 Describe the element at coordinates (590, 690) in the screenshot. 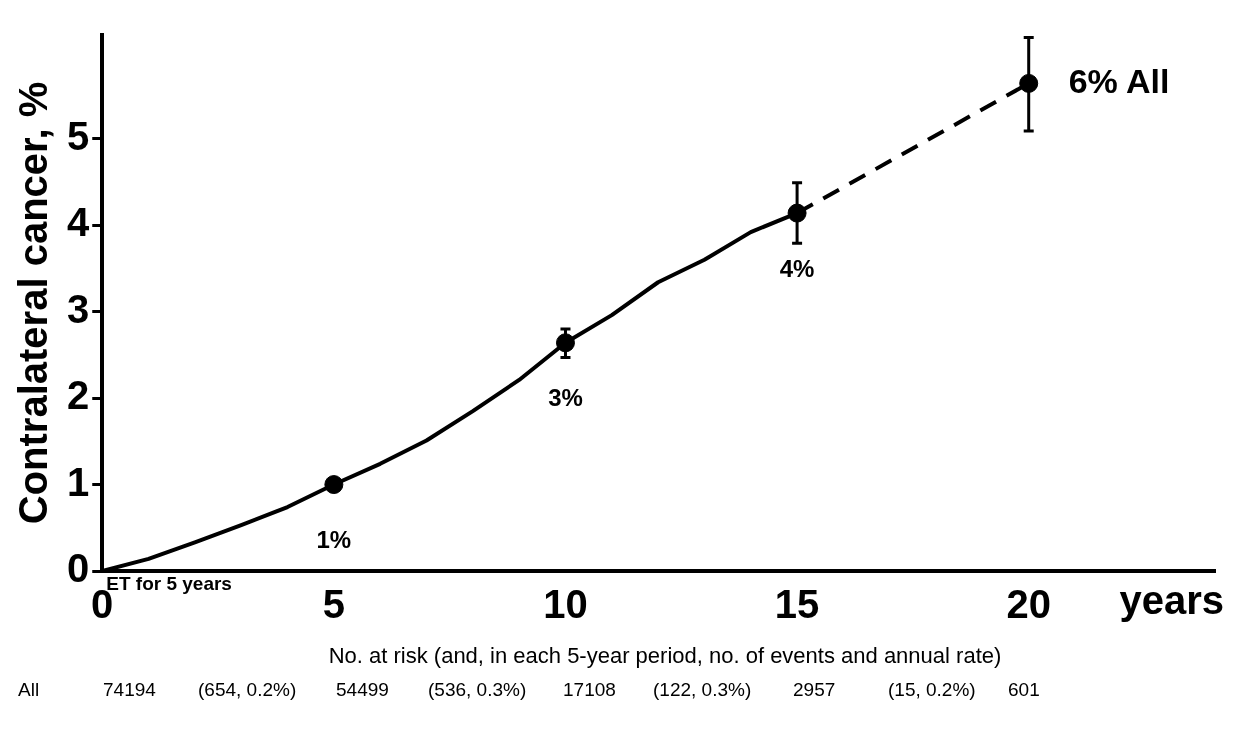

I see `text: 17108` at that location.